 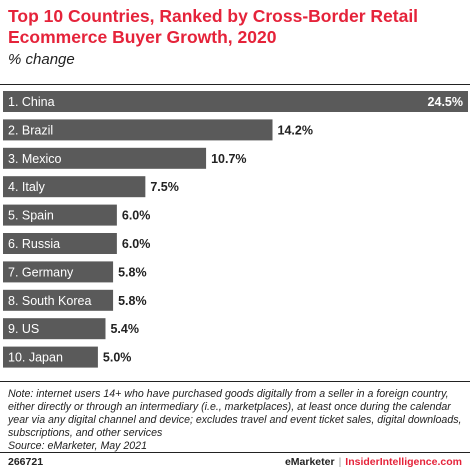 What do you see at coordinates (235, 452) in the screenshot?
I see `footer-divider` at bounding box center [235, 452].